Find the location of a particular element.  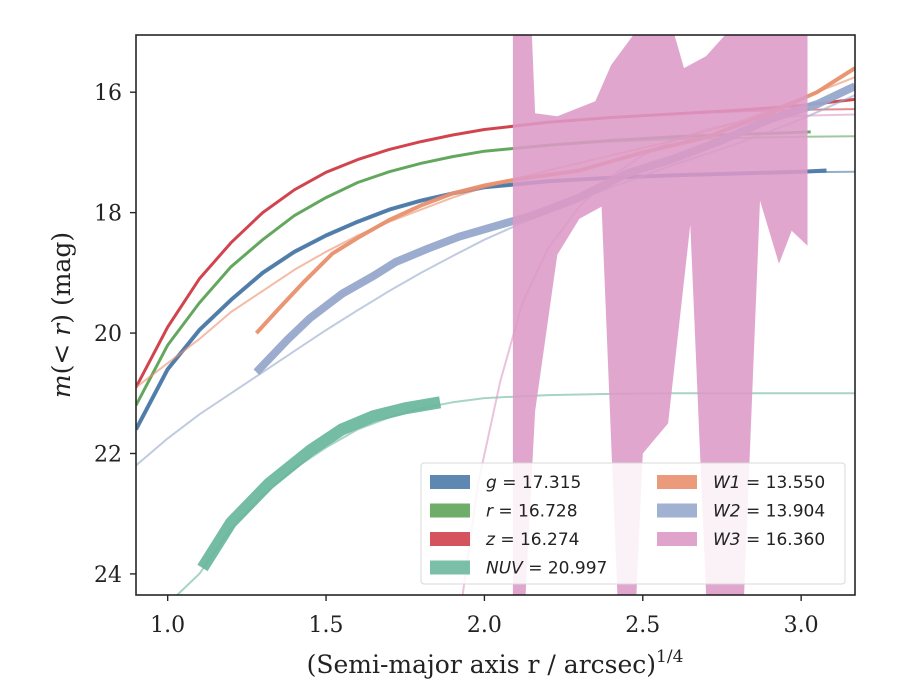

legend-entry-w3: W3 = 16.360 is located at coordinates (741, 540).